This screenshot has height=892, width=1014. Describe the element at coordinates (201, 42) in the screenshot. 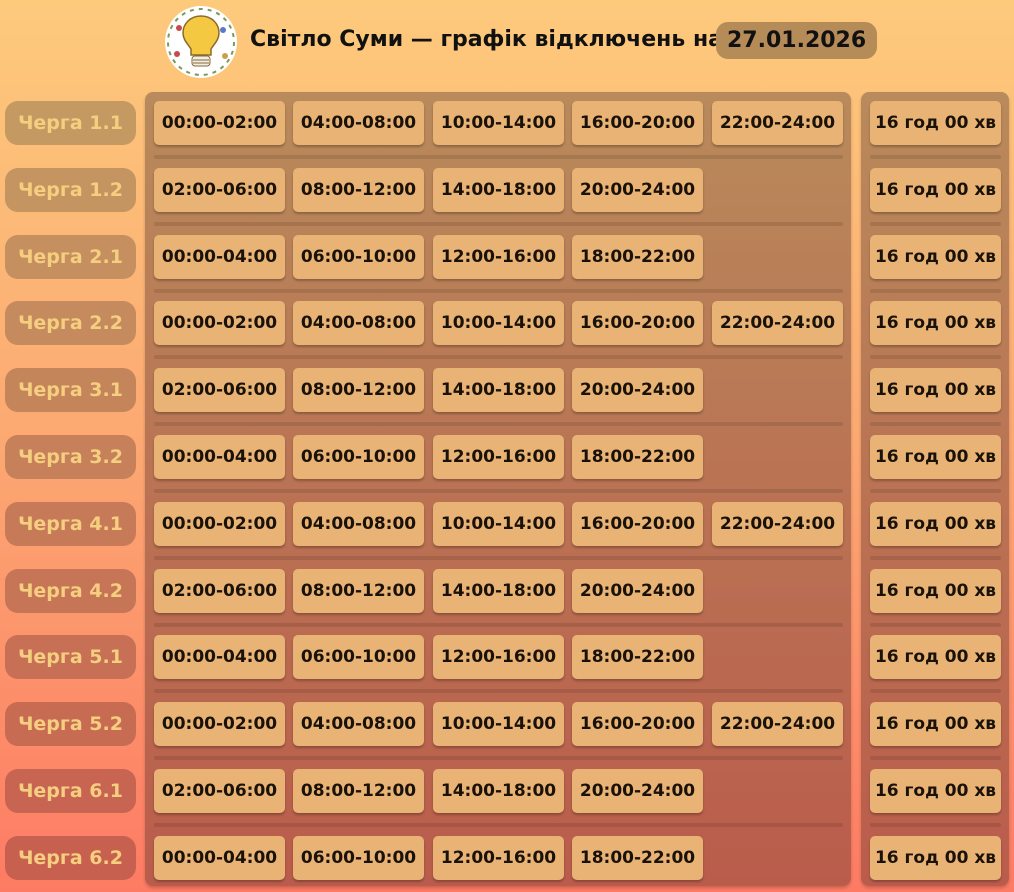

I see `lightbulb-icon` at that location.